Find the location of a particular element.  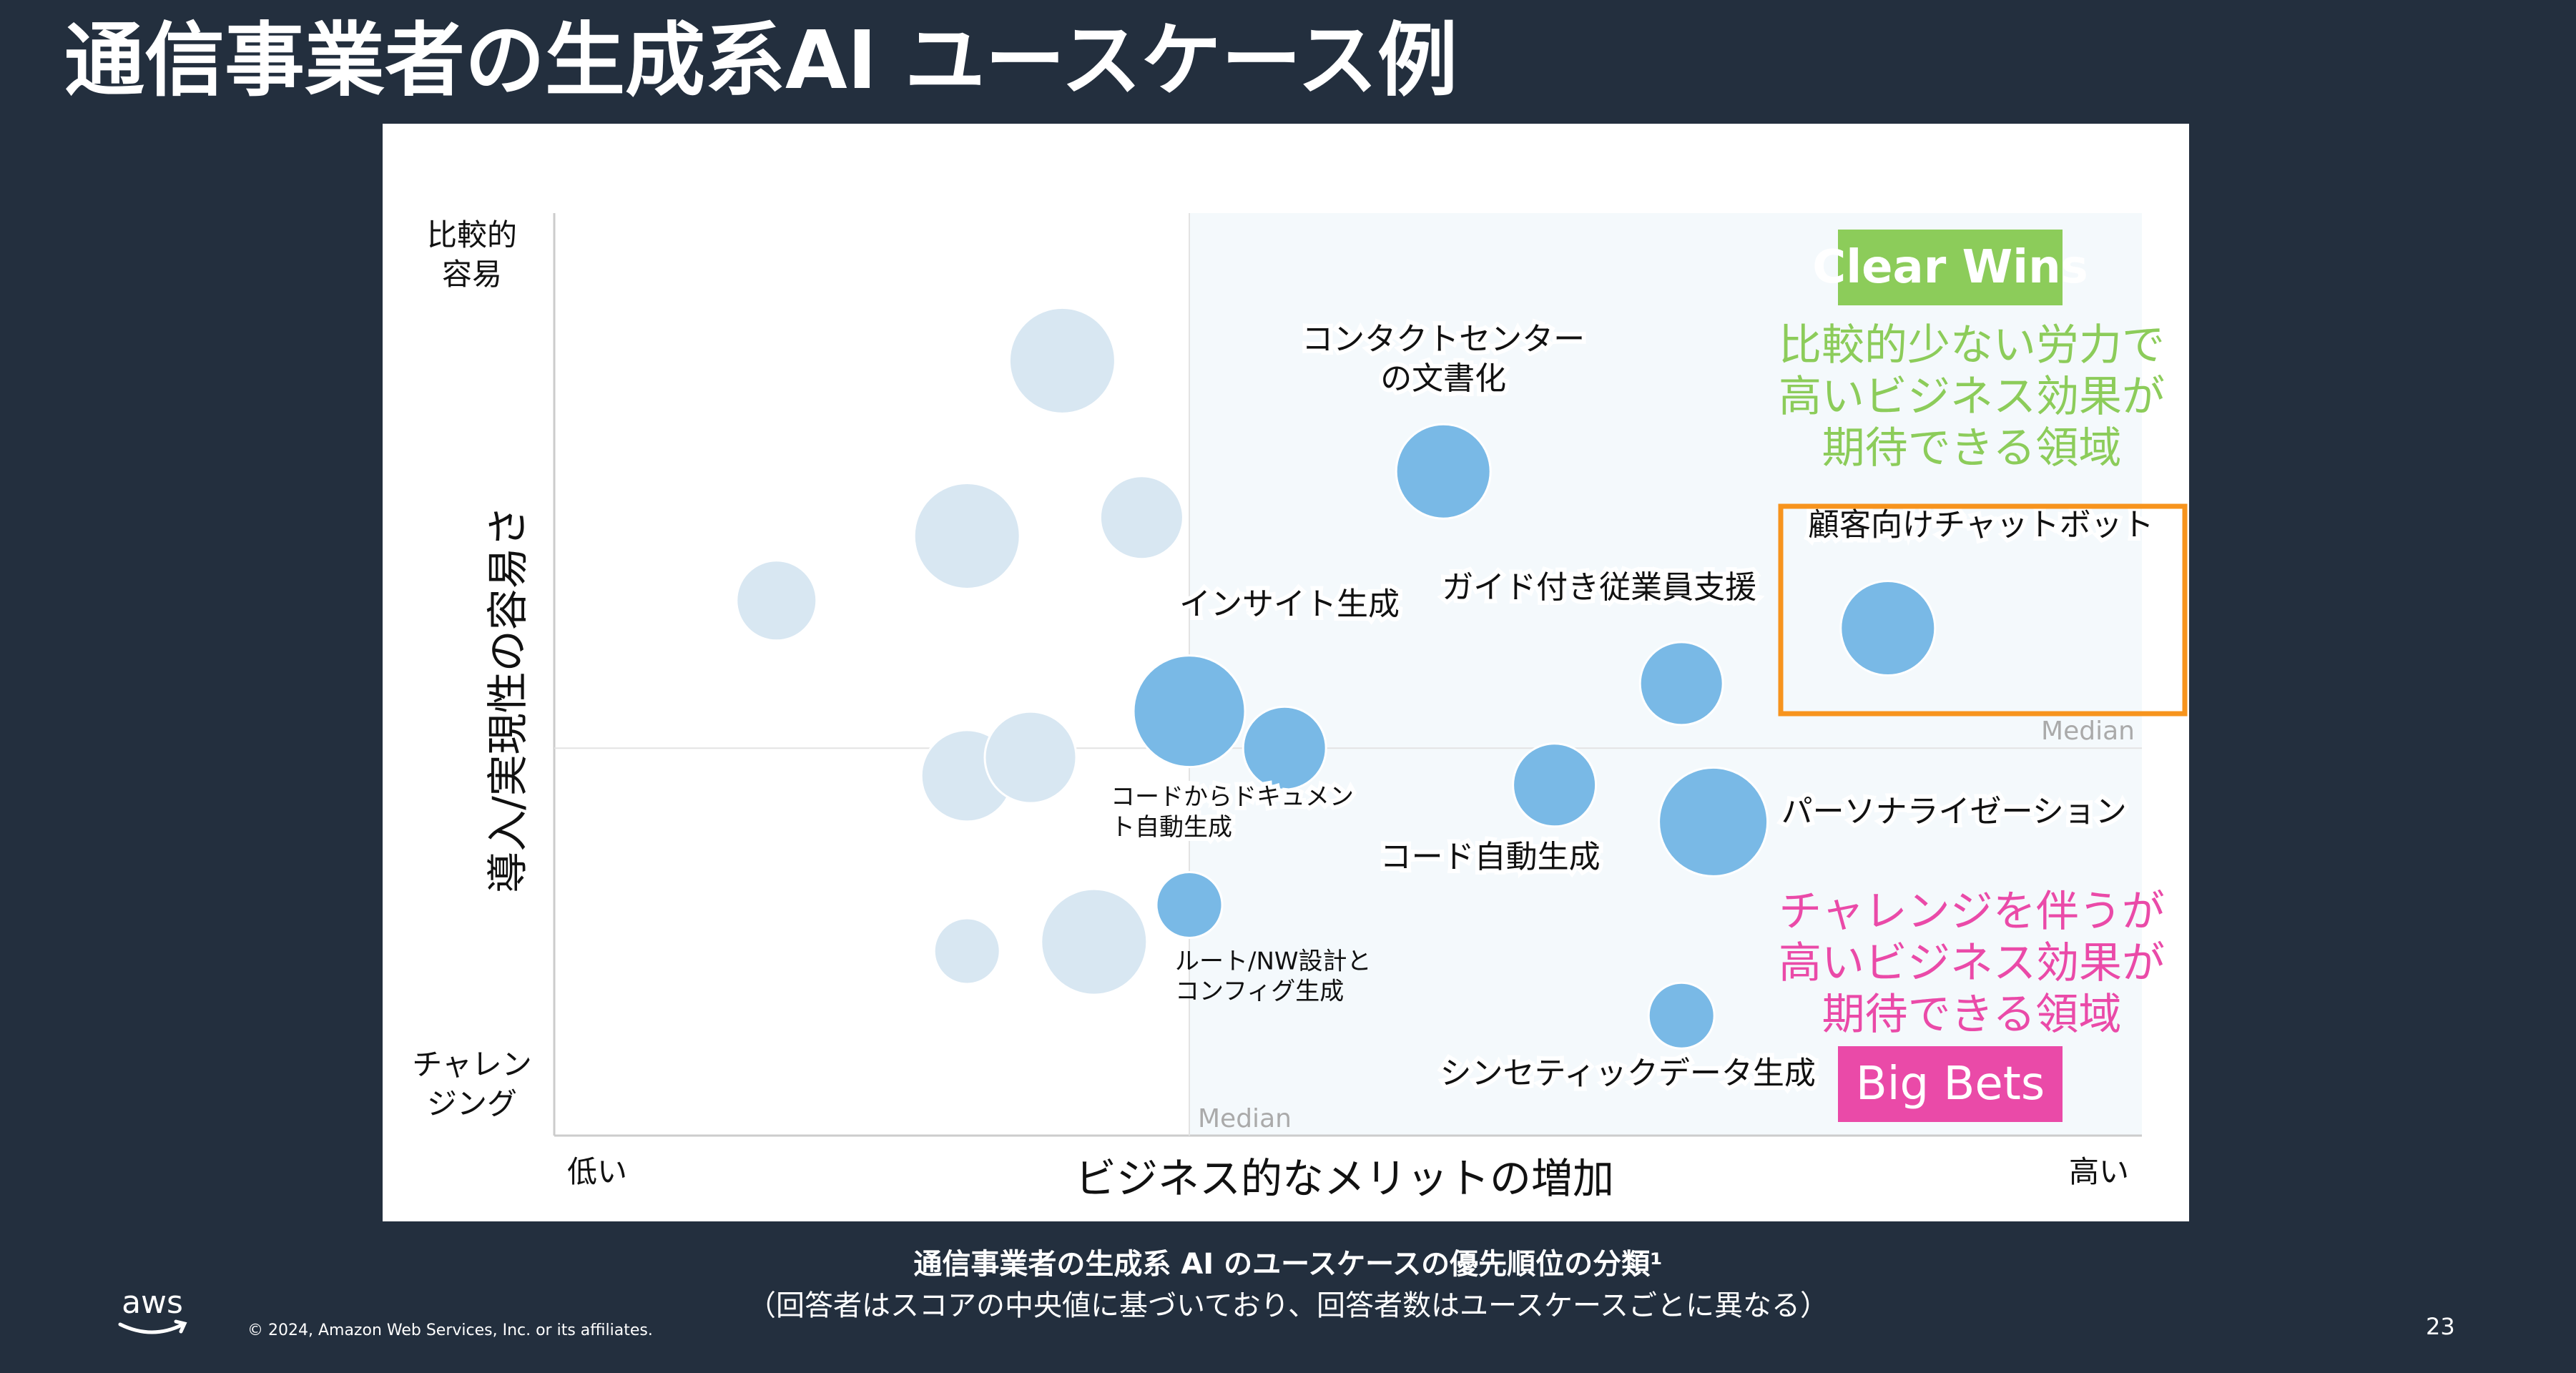

big-bets-description-line1: チャレンジを伴うが is located at coordinates (1972, 912).